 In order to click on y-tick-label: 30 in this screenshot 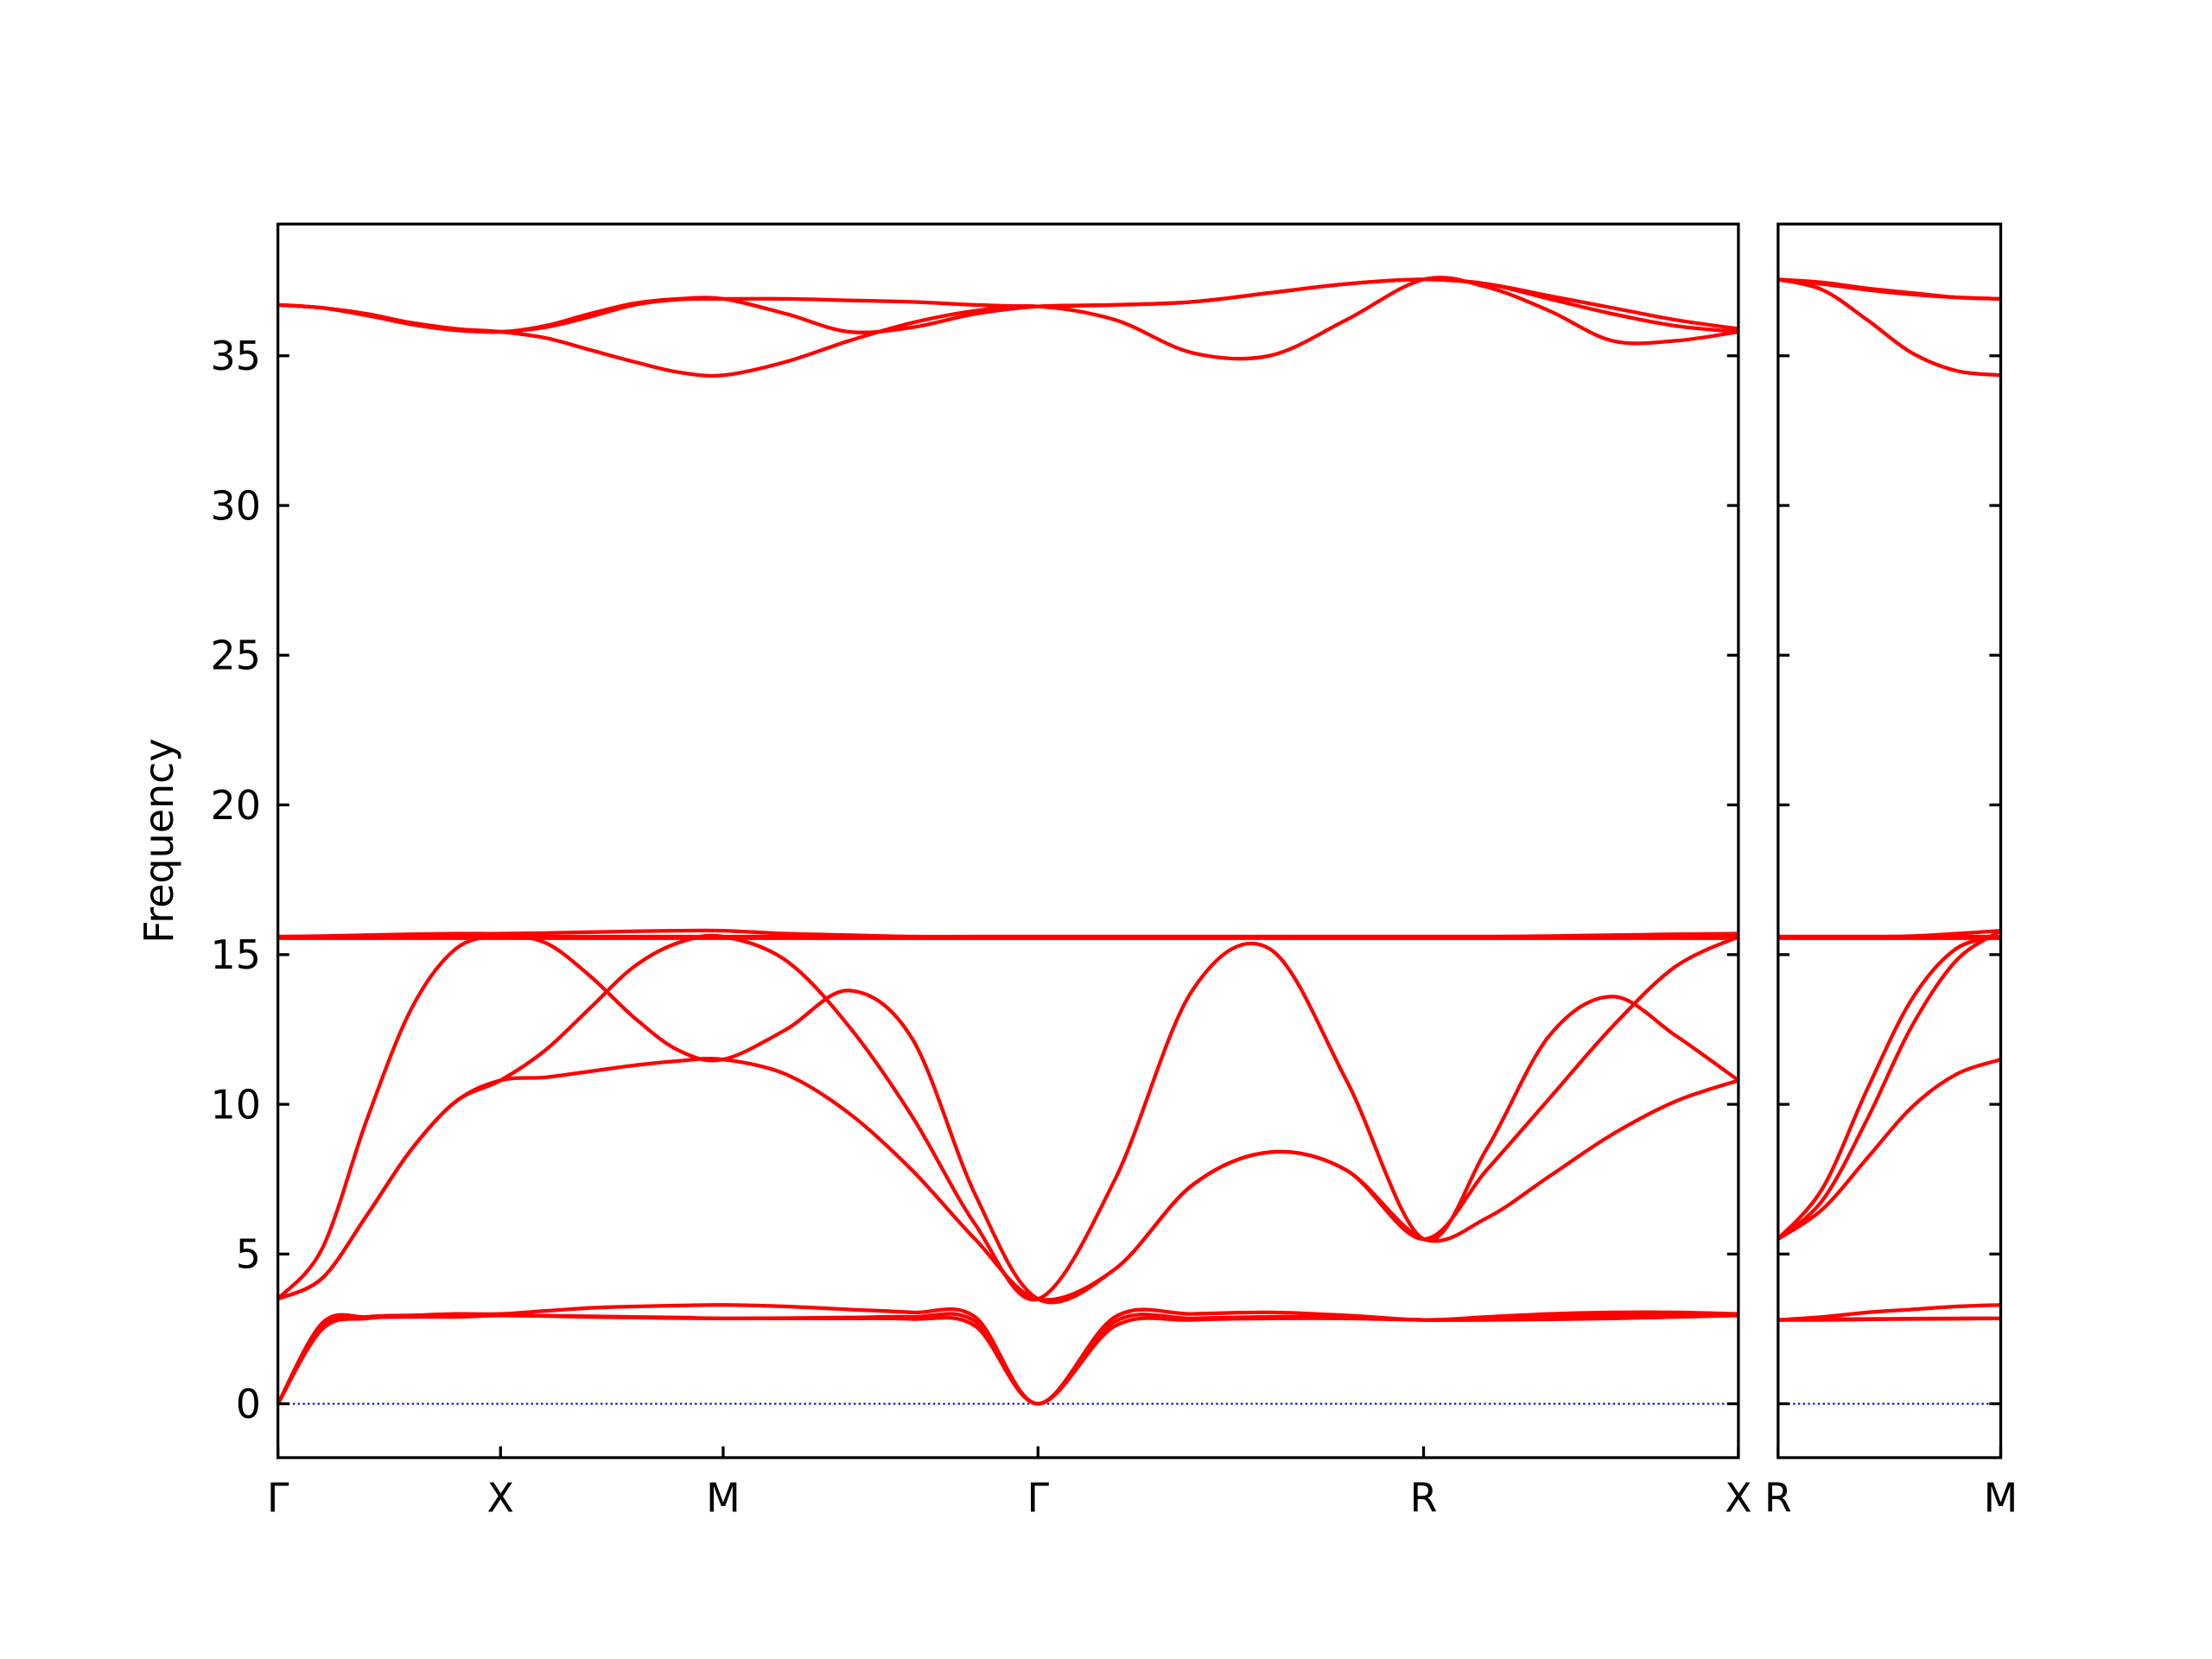, I will do `click(235, 506)`.